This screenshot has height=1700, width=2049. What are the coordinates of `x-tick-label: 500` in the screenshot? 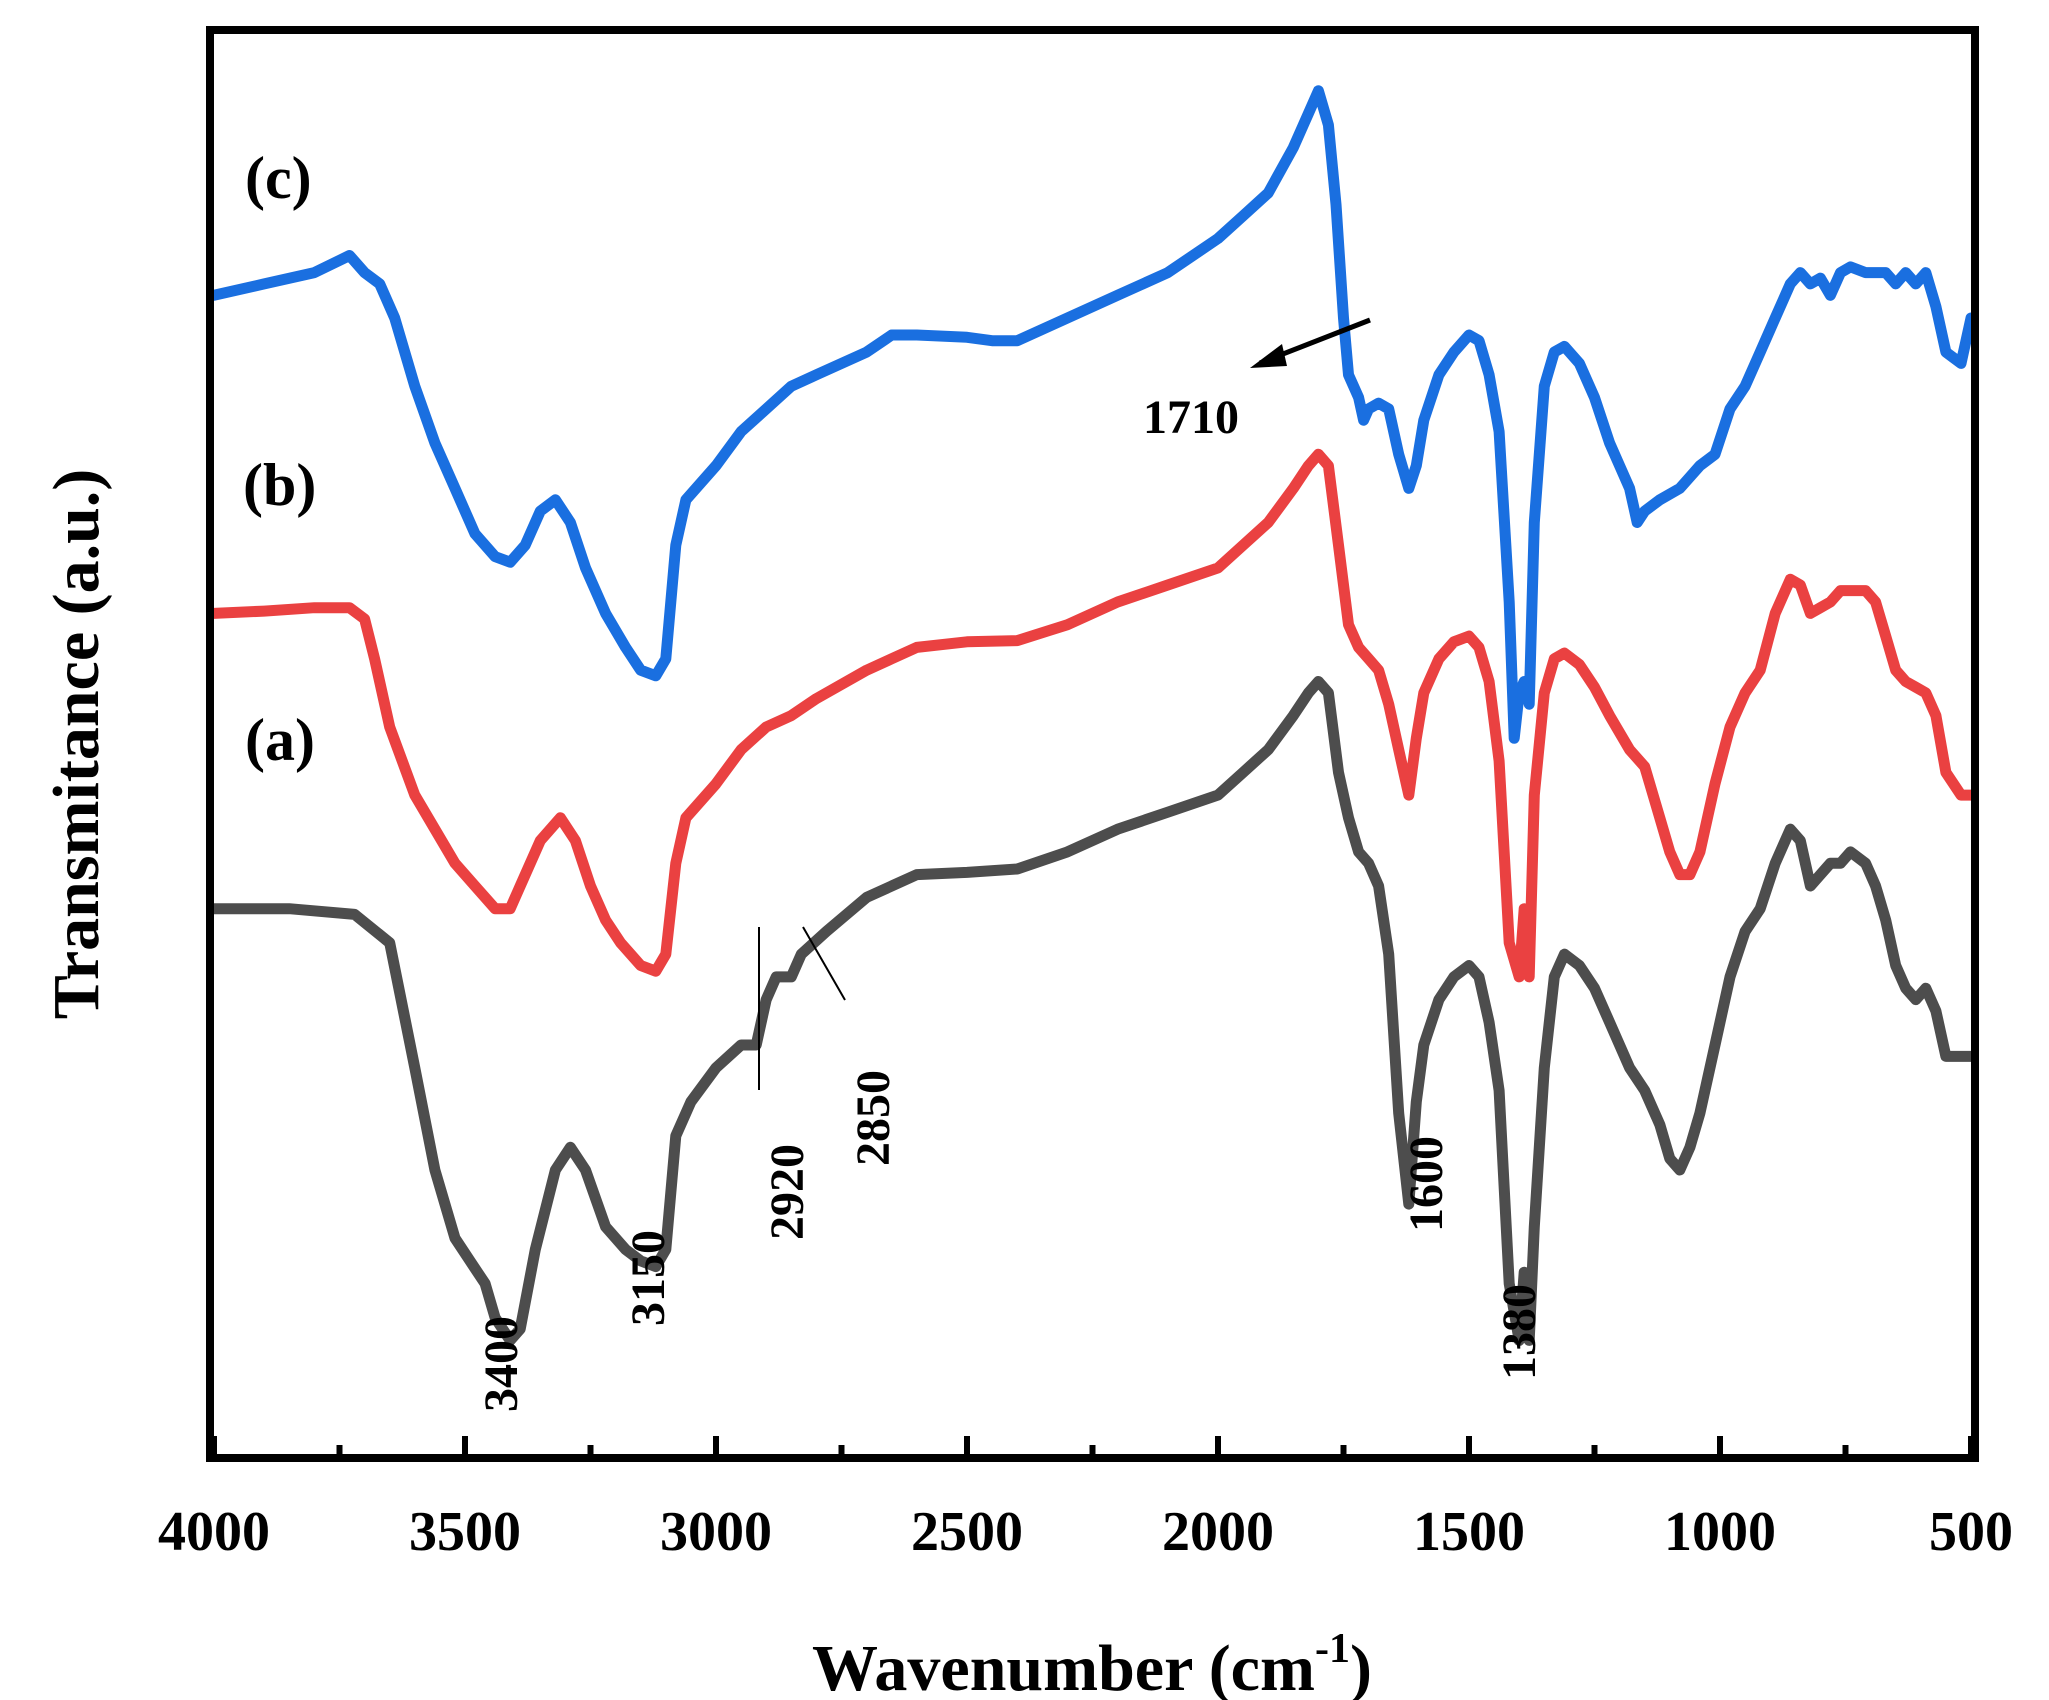 It's located at (1971, 1532).